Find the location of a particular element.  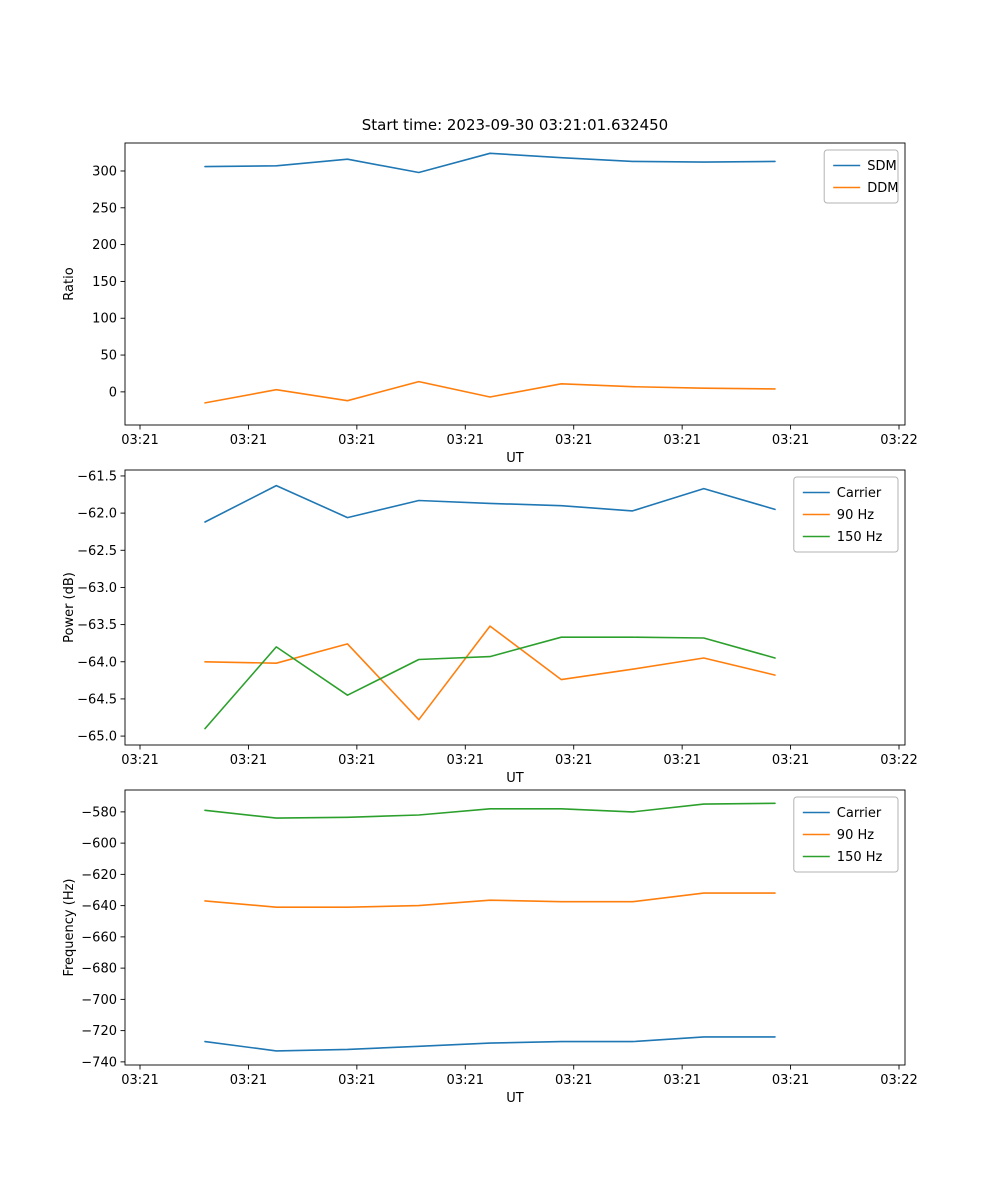

series-line-ddm is located at coordinates (490, 392).